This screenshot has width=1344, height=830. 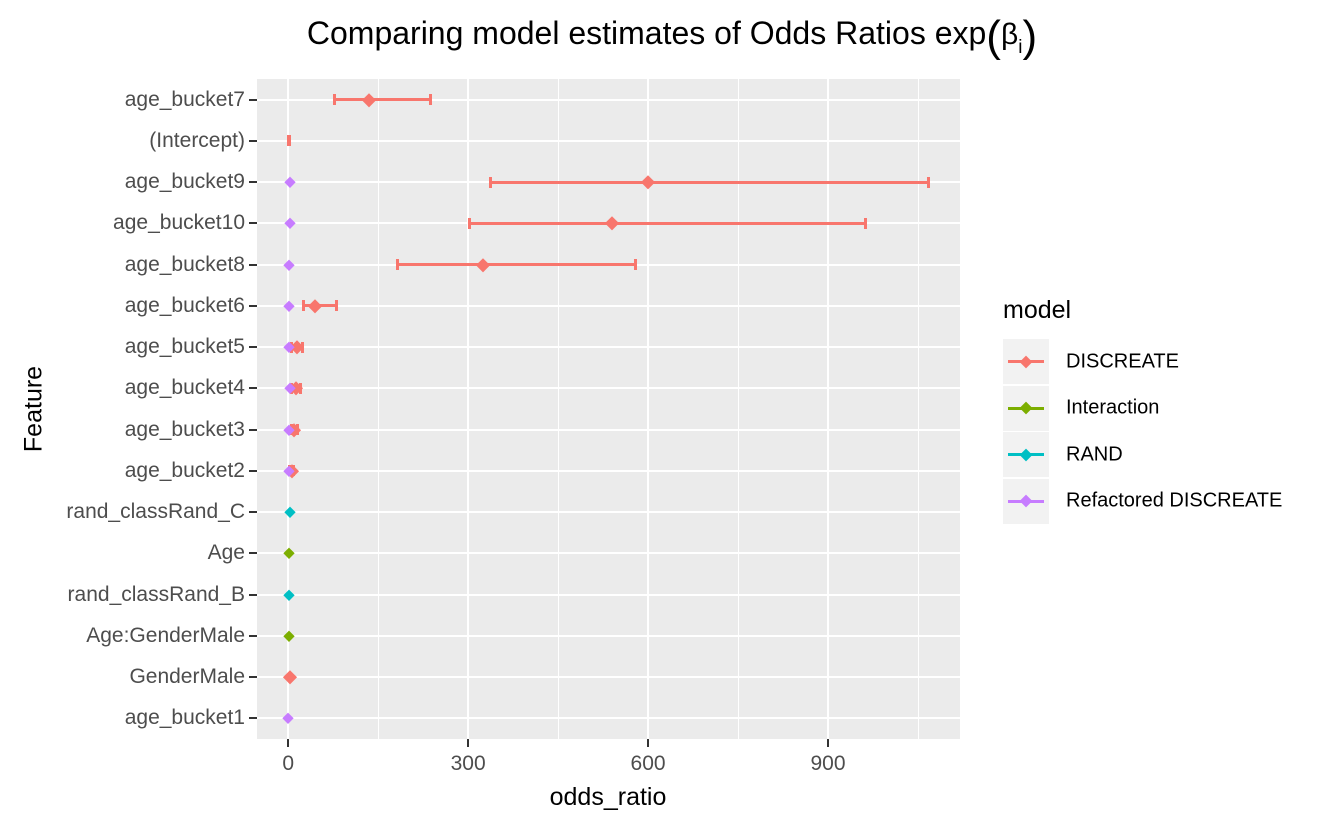 I want to click on y-tick-label: age_bucket1, so click(x=184, y=718).